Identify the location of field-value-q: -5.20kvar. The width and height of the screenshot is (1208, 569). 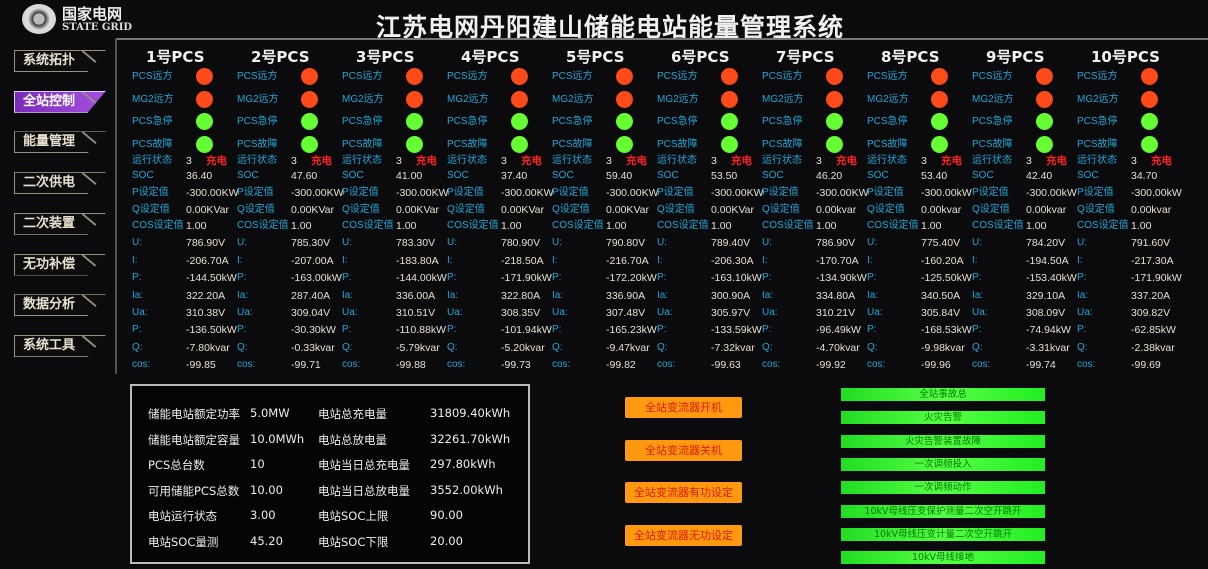
(523, 348).